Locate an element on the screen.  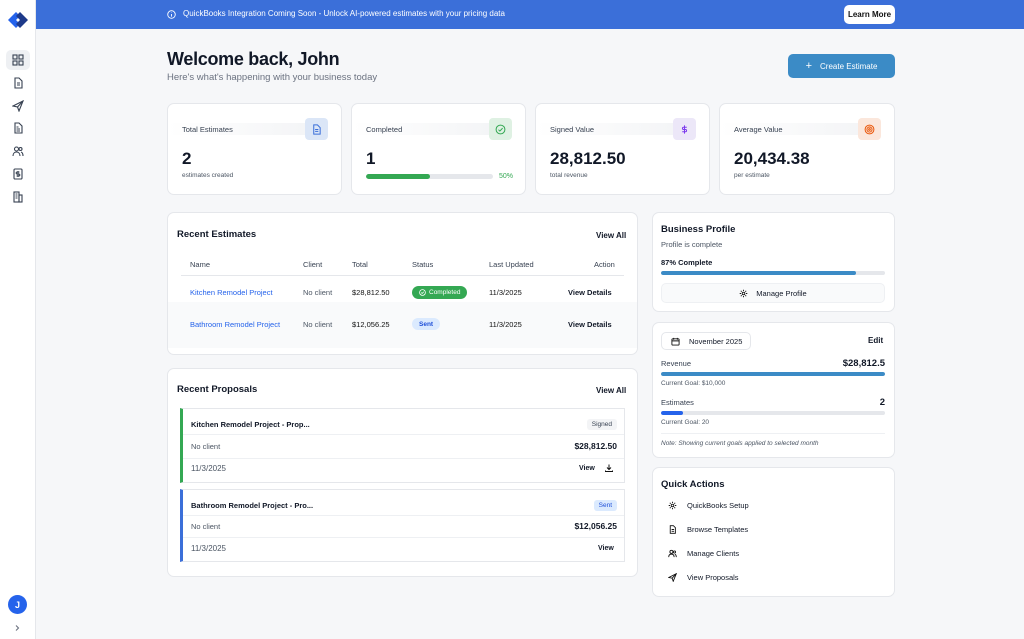
quick-action-view-proposals: View Proposals is located at coordinates (703, 577).